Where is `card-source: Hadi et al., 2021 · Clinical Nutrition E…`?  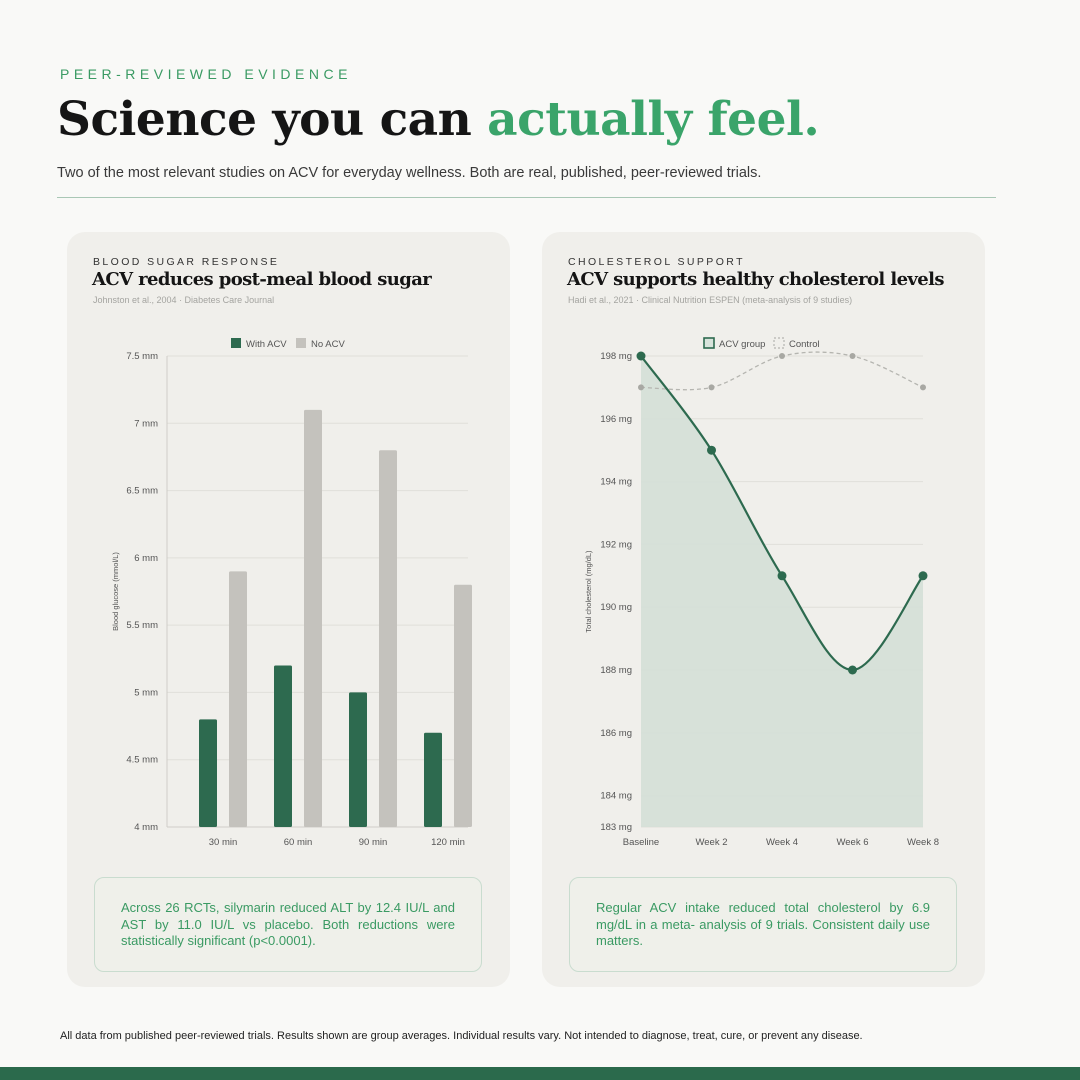 card-source: Hadi et al., 2021 · Clinical Nutrition E… is located at coordinates (710, 300).